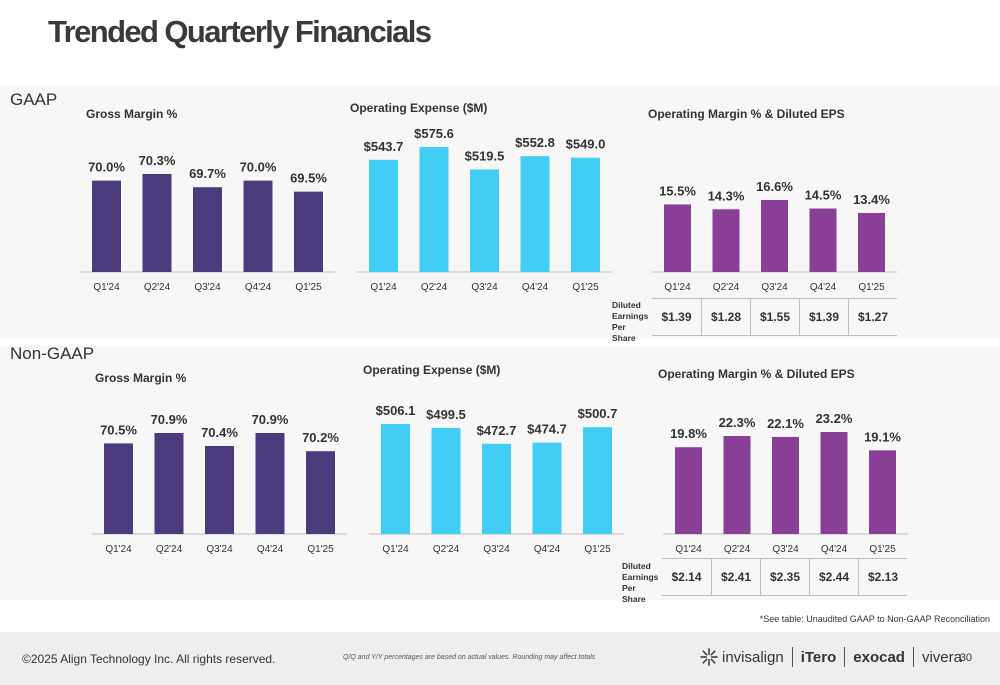 The height and width of the screenshot is (685, 1000). I want to click on data-label: 22.3%, so click(737, 422).